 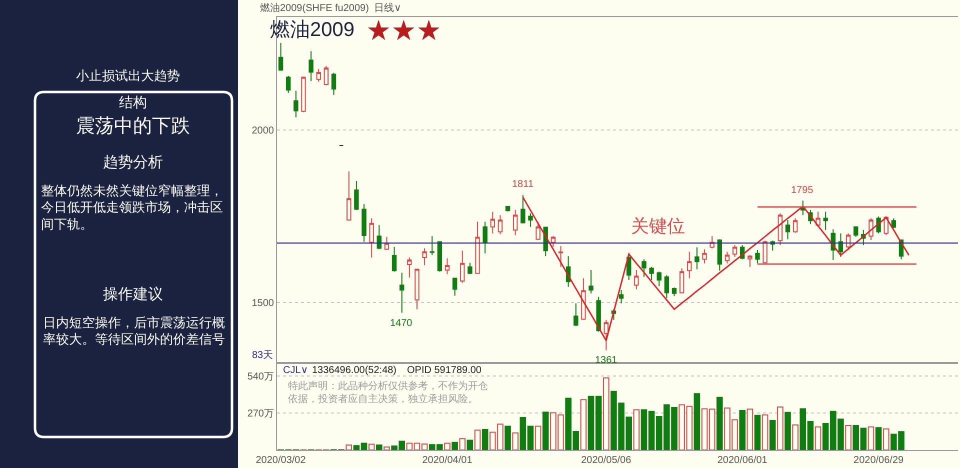 What do you see at coordinates (260, 414) in the screenshot?
I see `y-tick-label: 270万` at bounding box center [260, 414].